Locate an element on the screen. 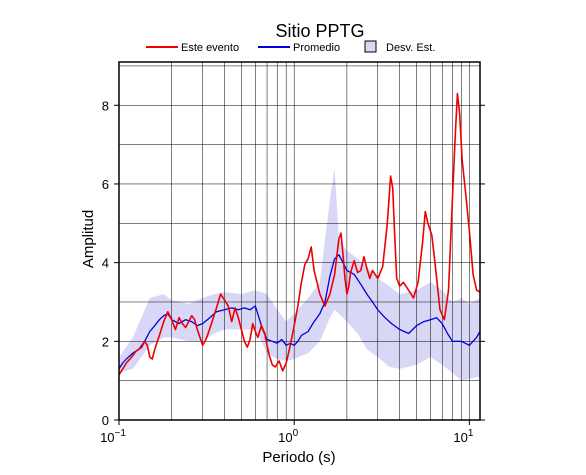 The height and width of the screenshot is (475, 586). y-tick-label: 2 is located at coordinates (105, 341).